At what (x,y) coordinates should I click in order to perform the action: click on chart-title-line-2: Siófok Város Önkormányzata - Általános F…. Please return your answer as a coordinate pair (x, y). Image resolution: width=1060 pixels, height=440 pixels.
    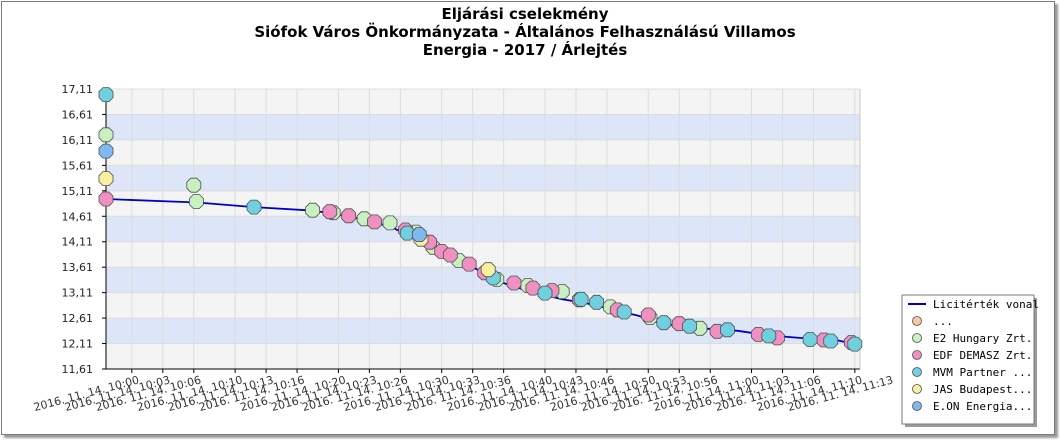
    Looking at the image, I should click on (524, 31).